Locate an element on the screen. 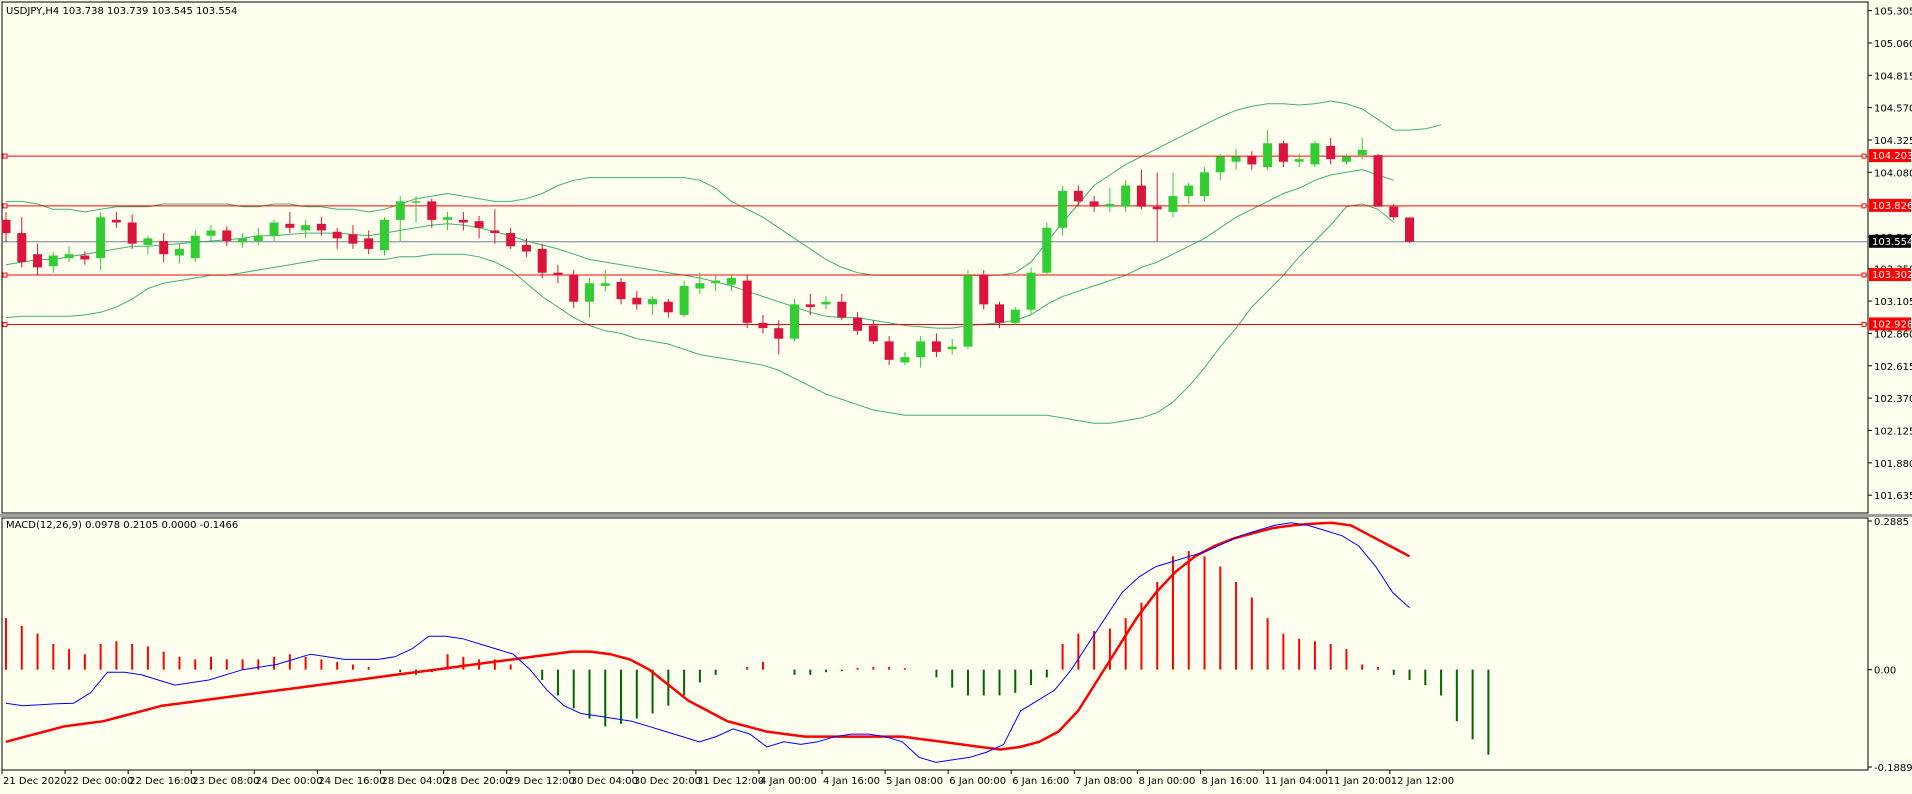 Image resolution: width=1912 pixels, height=794 pixels. time-axis-label: 30 Dec 20:00 is located at coordinates (667, 781).